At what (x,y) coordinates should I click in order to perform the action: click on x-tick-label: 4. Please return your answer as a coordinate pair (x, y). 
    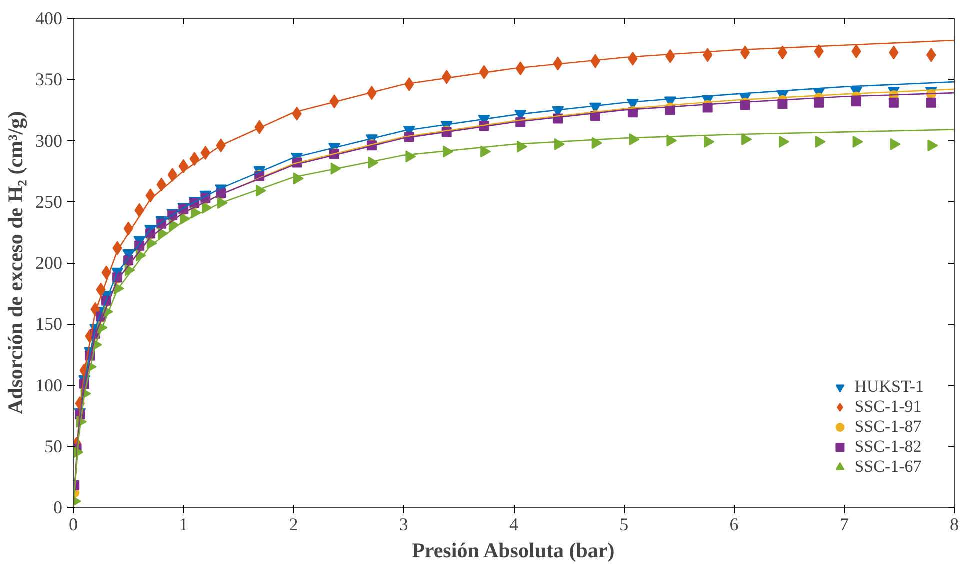
    Looking at the image, I should click on (514, 524).